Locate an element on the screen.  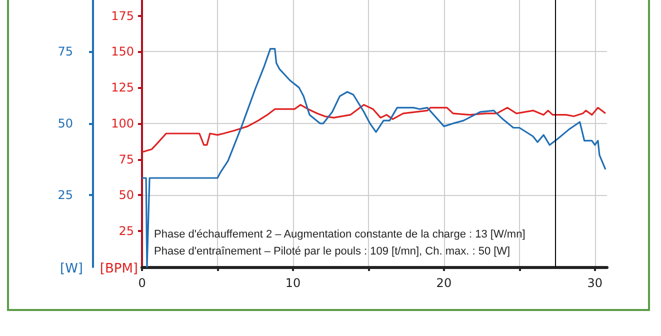
y2-tick-label: 50 is located at coordinates (65, 123).